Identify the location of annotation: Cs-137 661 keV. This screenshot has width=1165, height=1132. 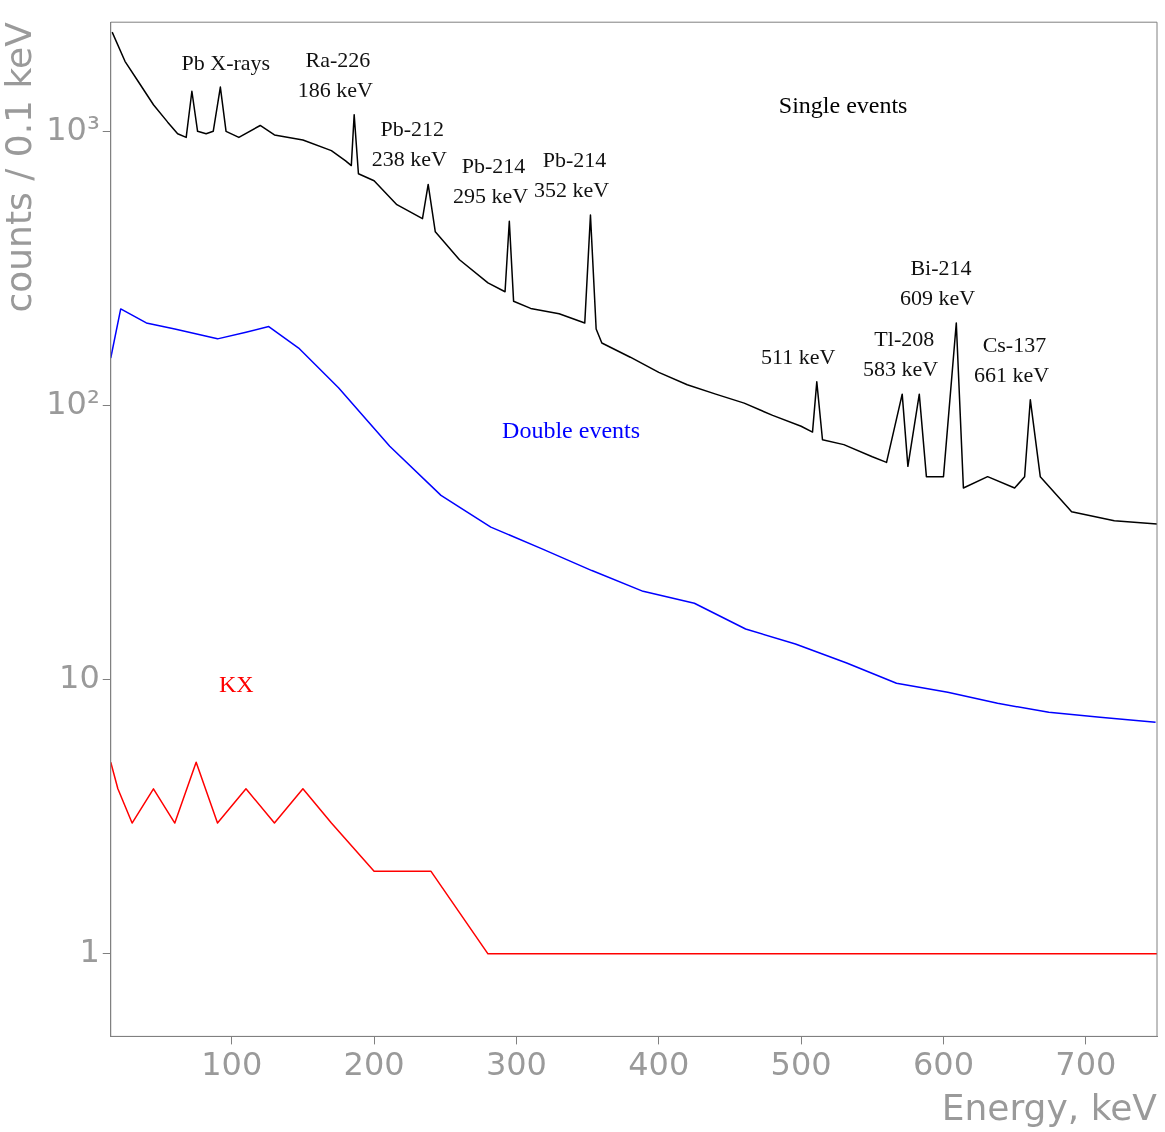
(1011, 359).